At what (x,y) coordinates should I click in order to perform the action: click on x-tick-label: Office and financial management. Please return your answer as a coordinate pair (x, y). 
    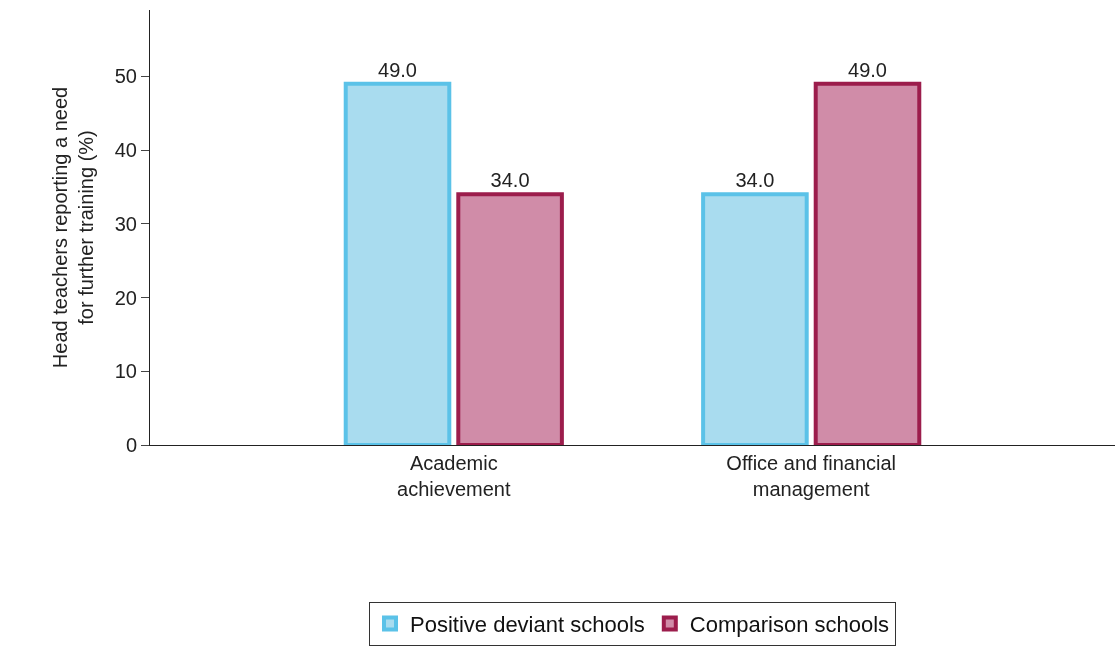
    Looking at the image, I should click on (811, 476).